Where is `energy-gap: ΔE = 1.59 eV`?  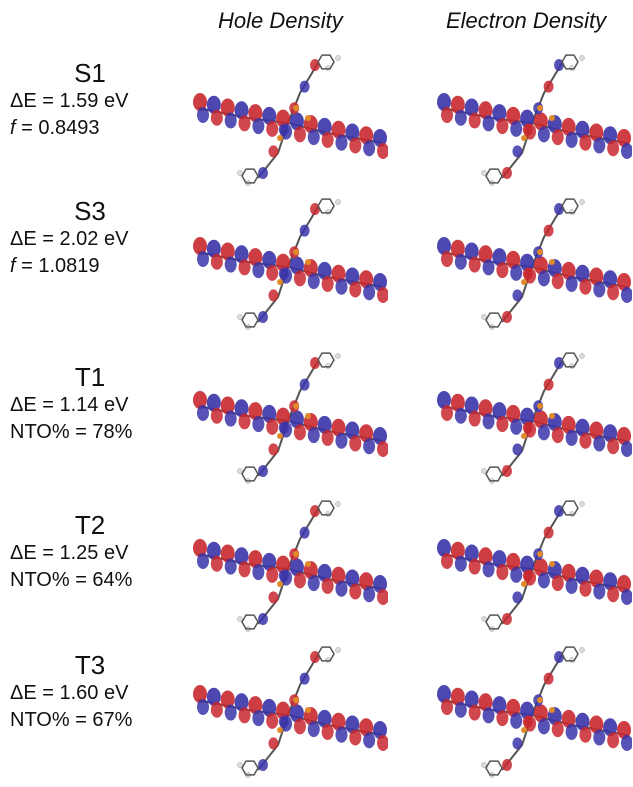
energy-gap: ΔE = 1.59 eV is located at coordinates (69, 101).